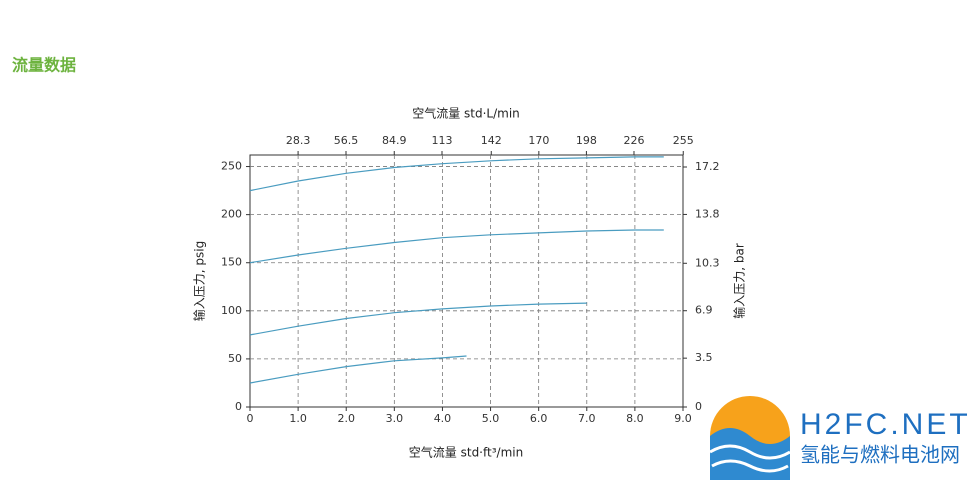 Image resolution: width=980 pixels, height=481 pixels. What do you see at coordinates (231, 166) in the screenshot?
I see `y-tick-label: 250` at bounding box center [231, 166].